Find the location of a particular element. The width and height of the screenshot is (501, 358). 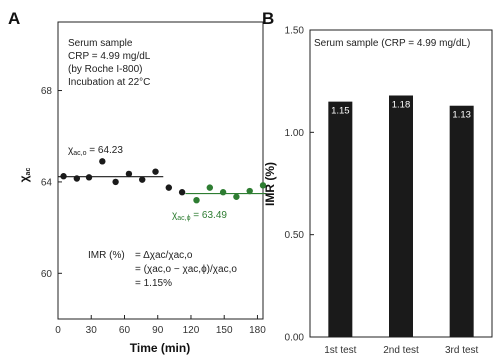

y-tick-label: 60 is located at coordinates (47, 274).